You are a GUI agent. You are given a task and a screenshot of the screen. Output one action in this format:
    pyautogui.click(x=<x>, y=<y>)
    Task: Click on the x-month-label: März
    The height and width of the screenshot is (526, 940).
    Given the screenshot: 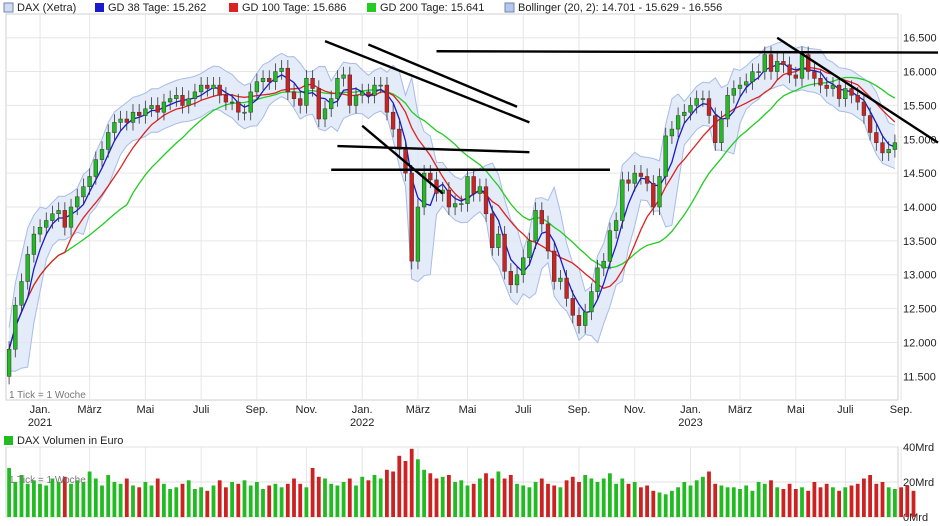 What is the action you would take?
    pyautogui.click(x=418, y=410)
    